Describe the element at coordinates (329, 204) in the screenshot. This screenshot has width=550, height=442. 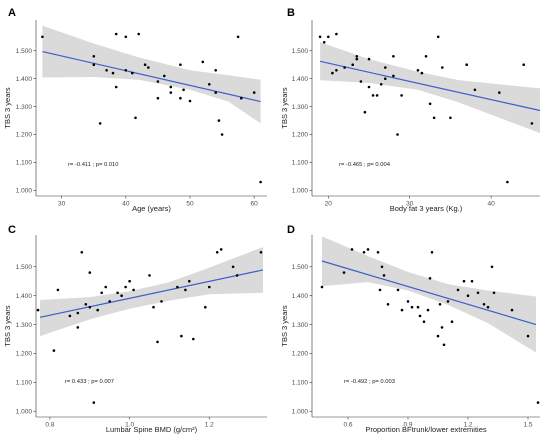
I see `x-tick-label: 20` at that location.